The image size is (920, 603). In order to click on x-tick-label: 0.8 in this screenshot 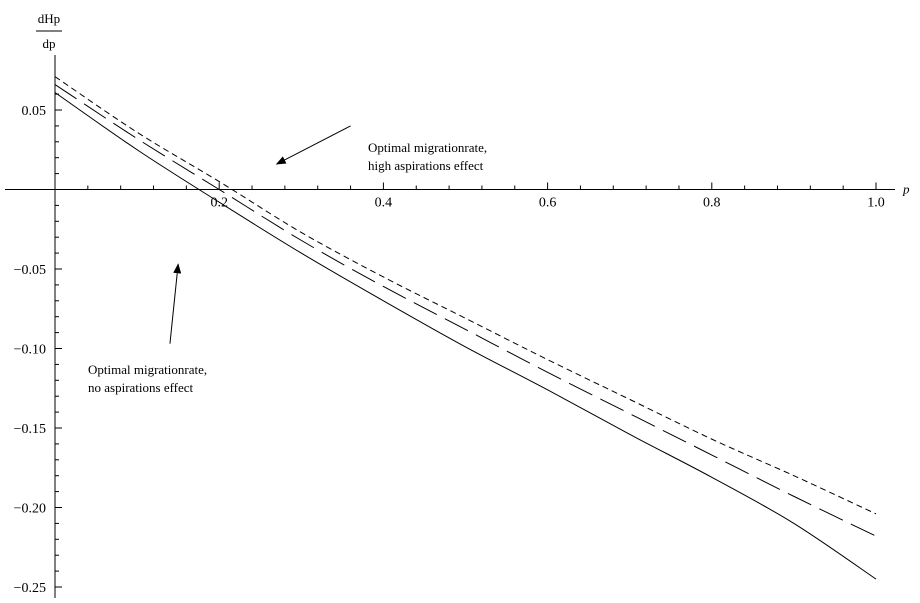, I will do `click(712, 203)`.